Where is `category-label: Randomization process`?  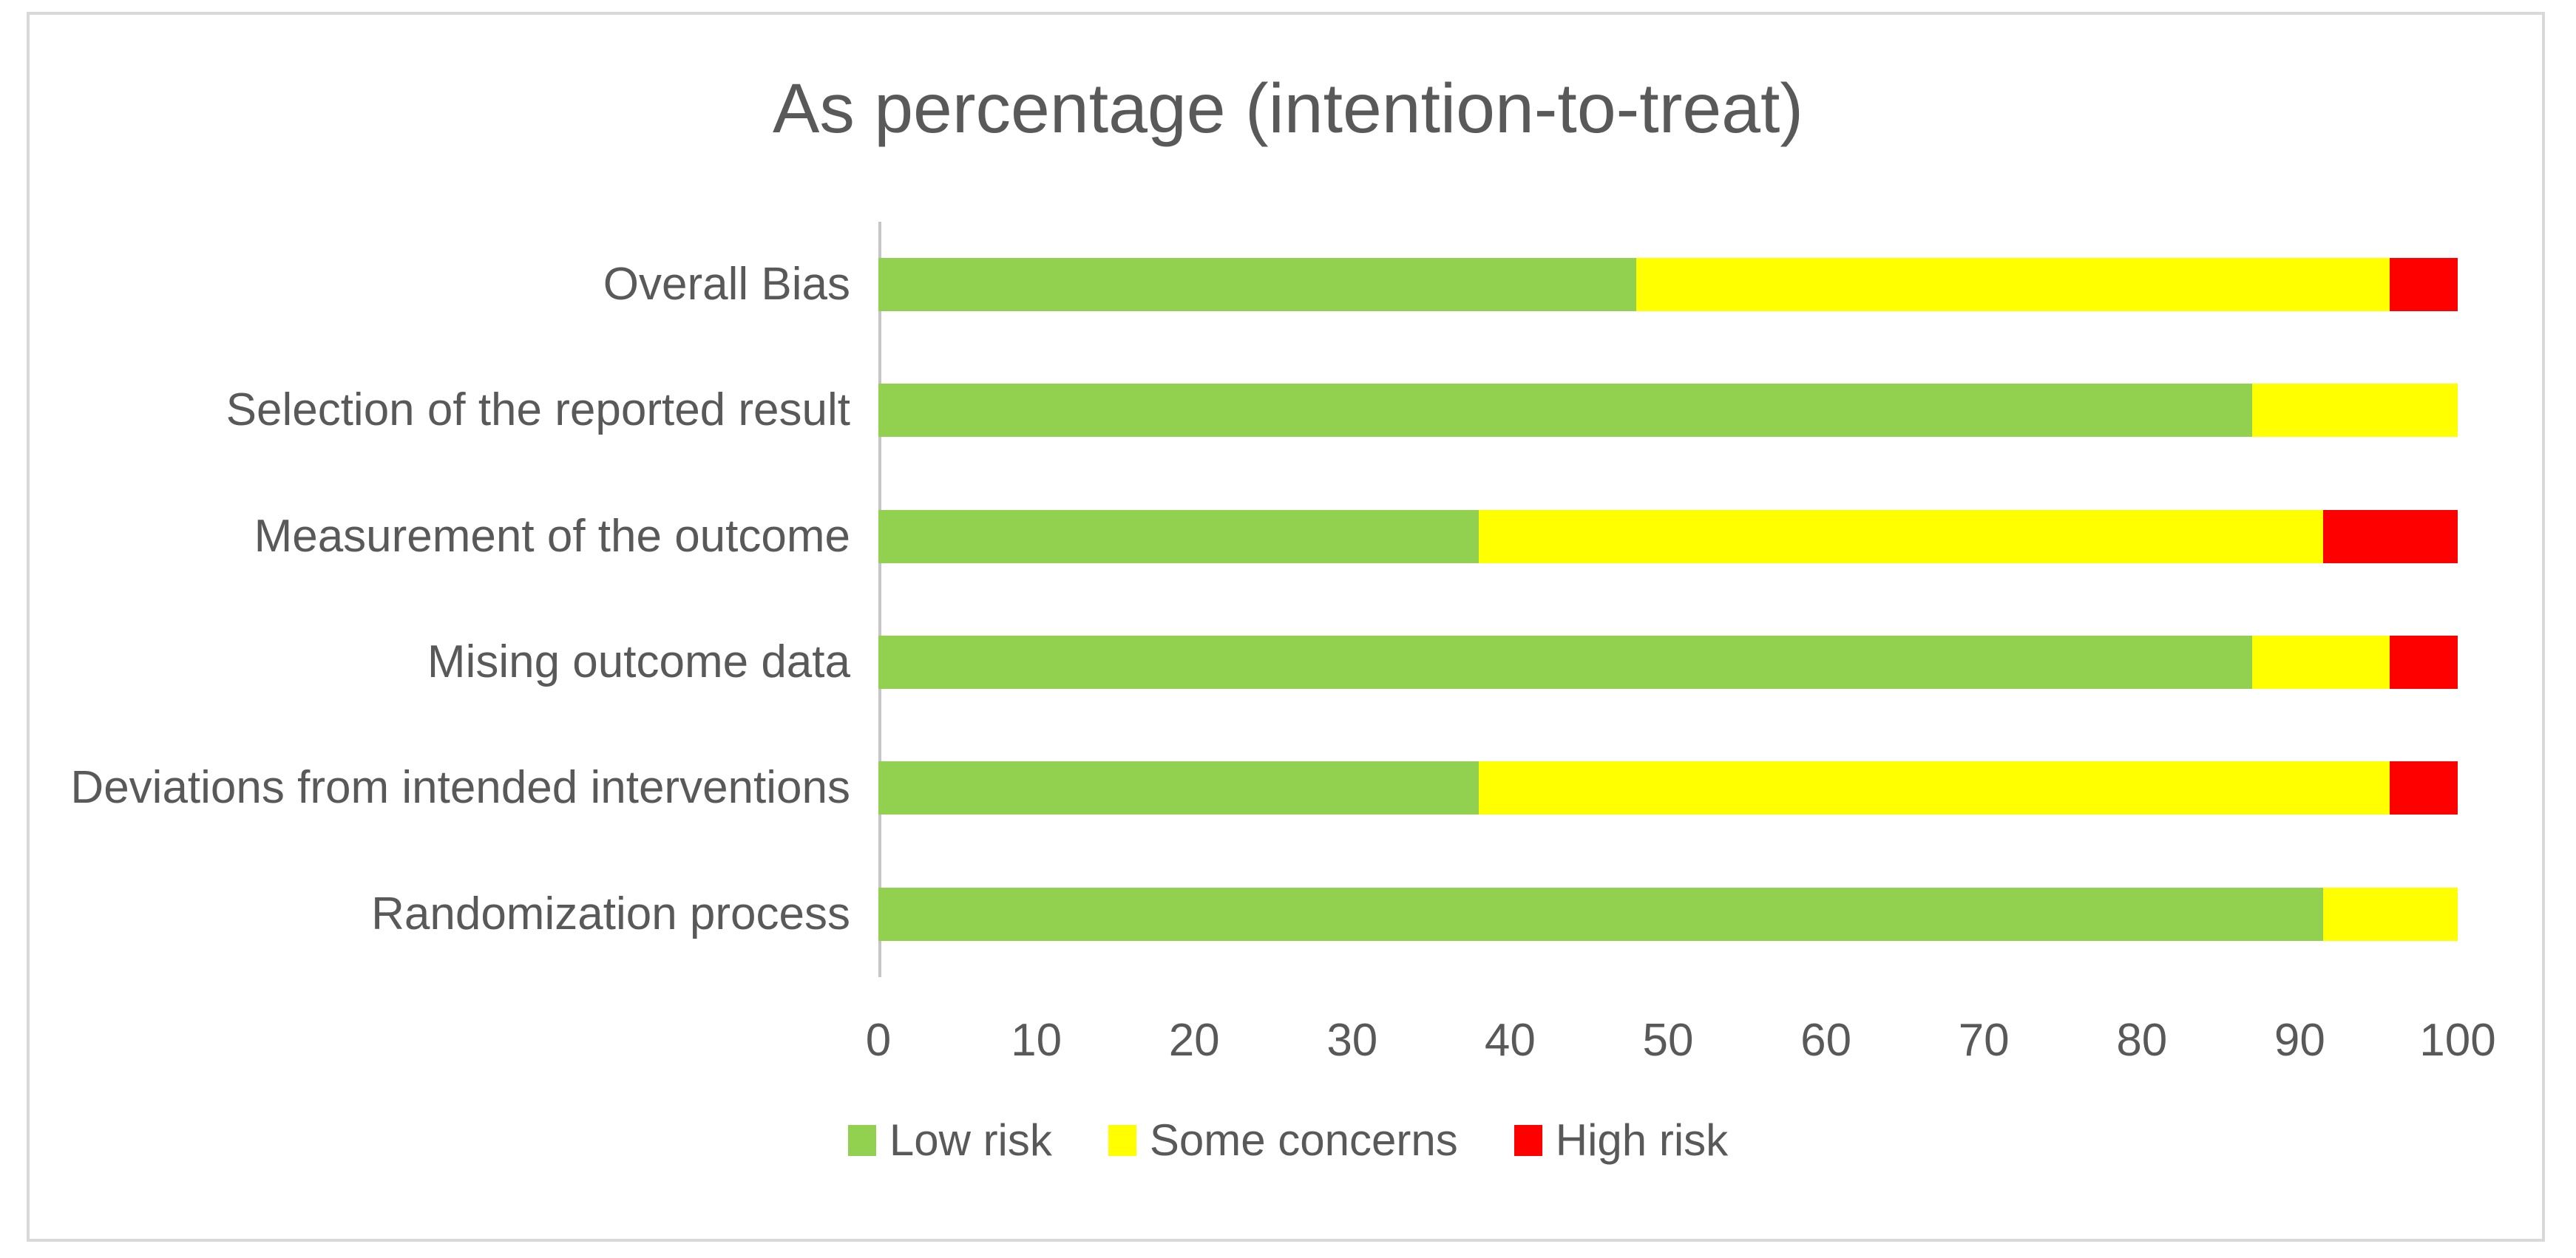 category-label: Randomization process is located at coordinates (610, 913).